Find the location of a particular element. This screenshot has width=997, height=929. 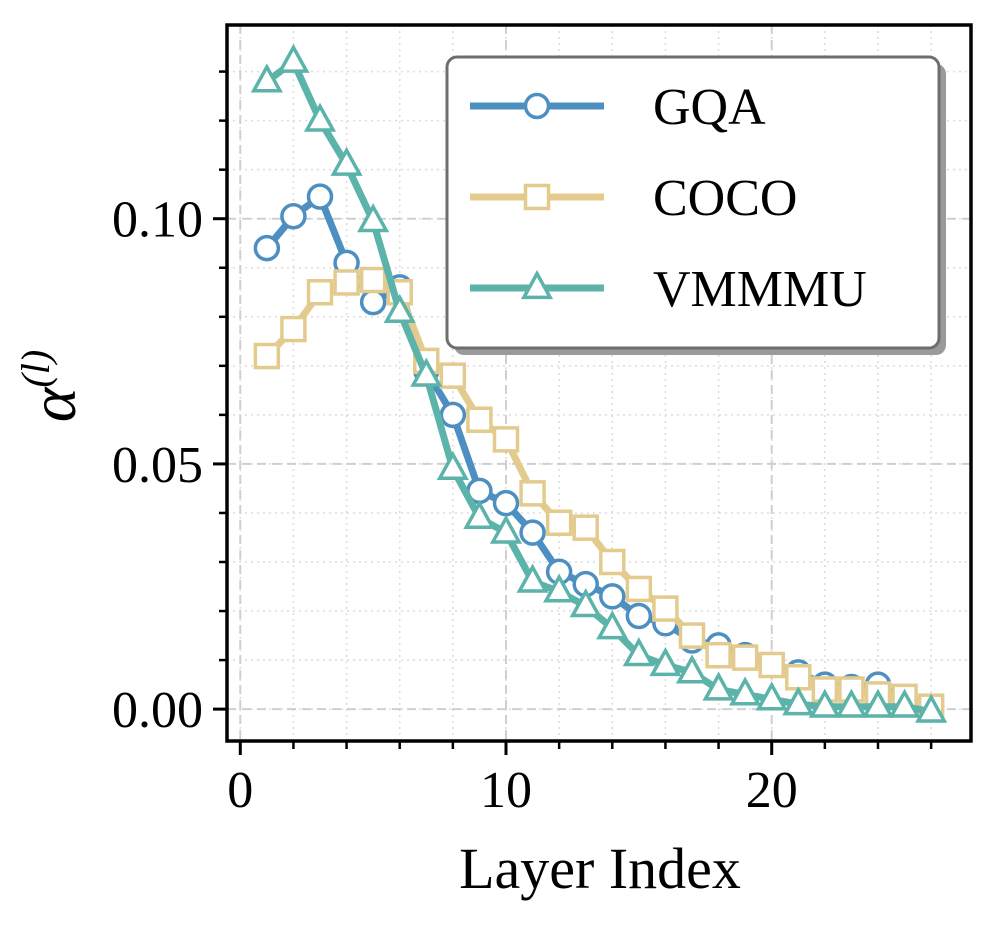

svg-text: α(l) is located at coordinates (51, 386).